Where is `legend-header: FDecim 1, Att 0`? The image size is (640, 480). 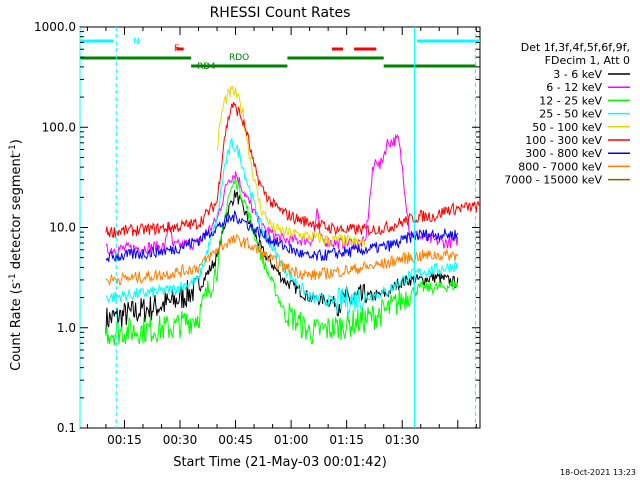 legend-header: FDecim 1, Att 0 is located at coordinates (587, 60).